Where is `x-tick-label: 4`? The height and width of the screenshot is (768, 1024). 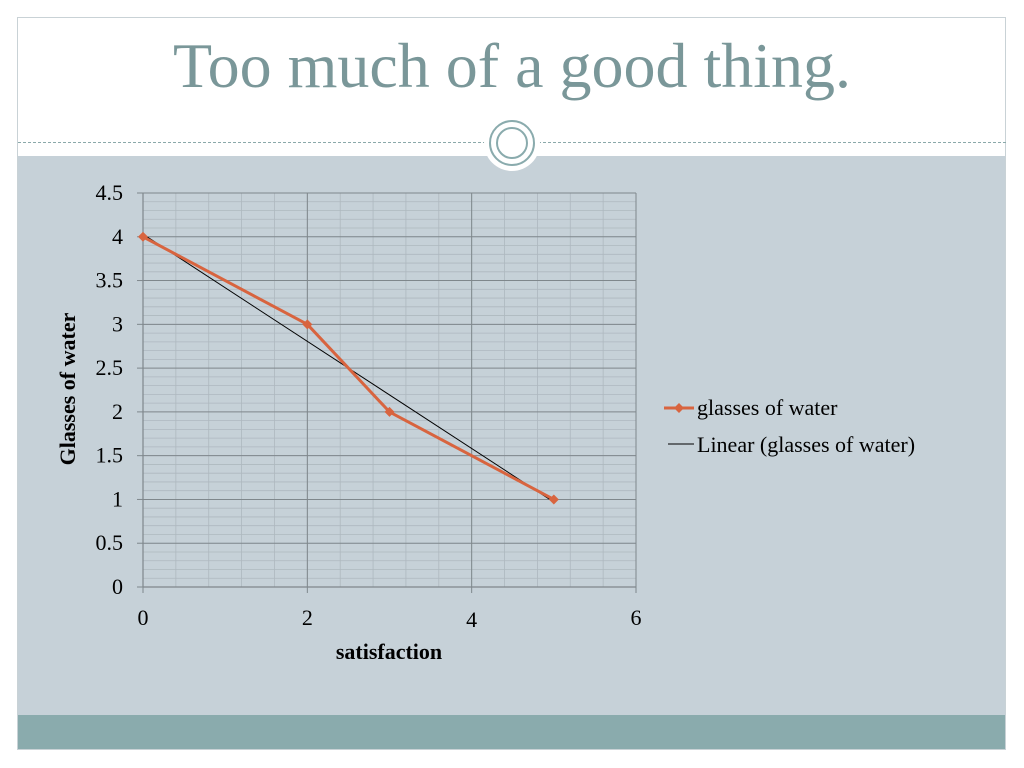
x-tick-label: 4 is located at coordinates (471, 619).